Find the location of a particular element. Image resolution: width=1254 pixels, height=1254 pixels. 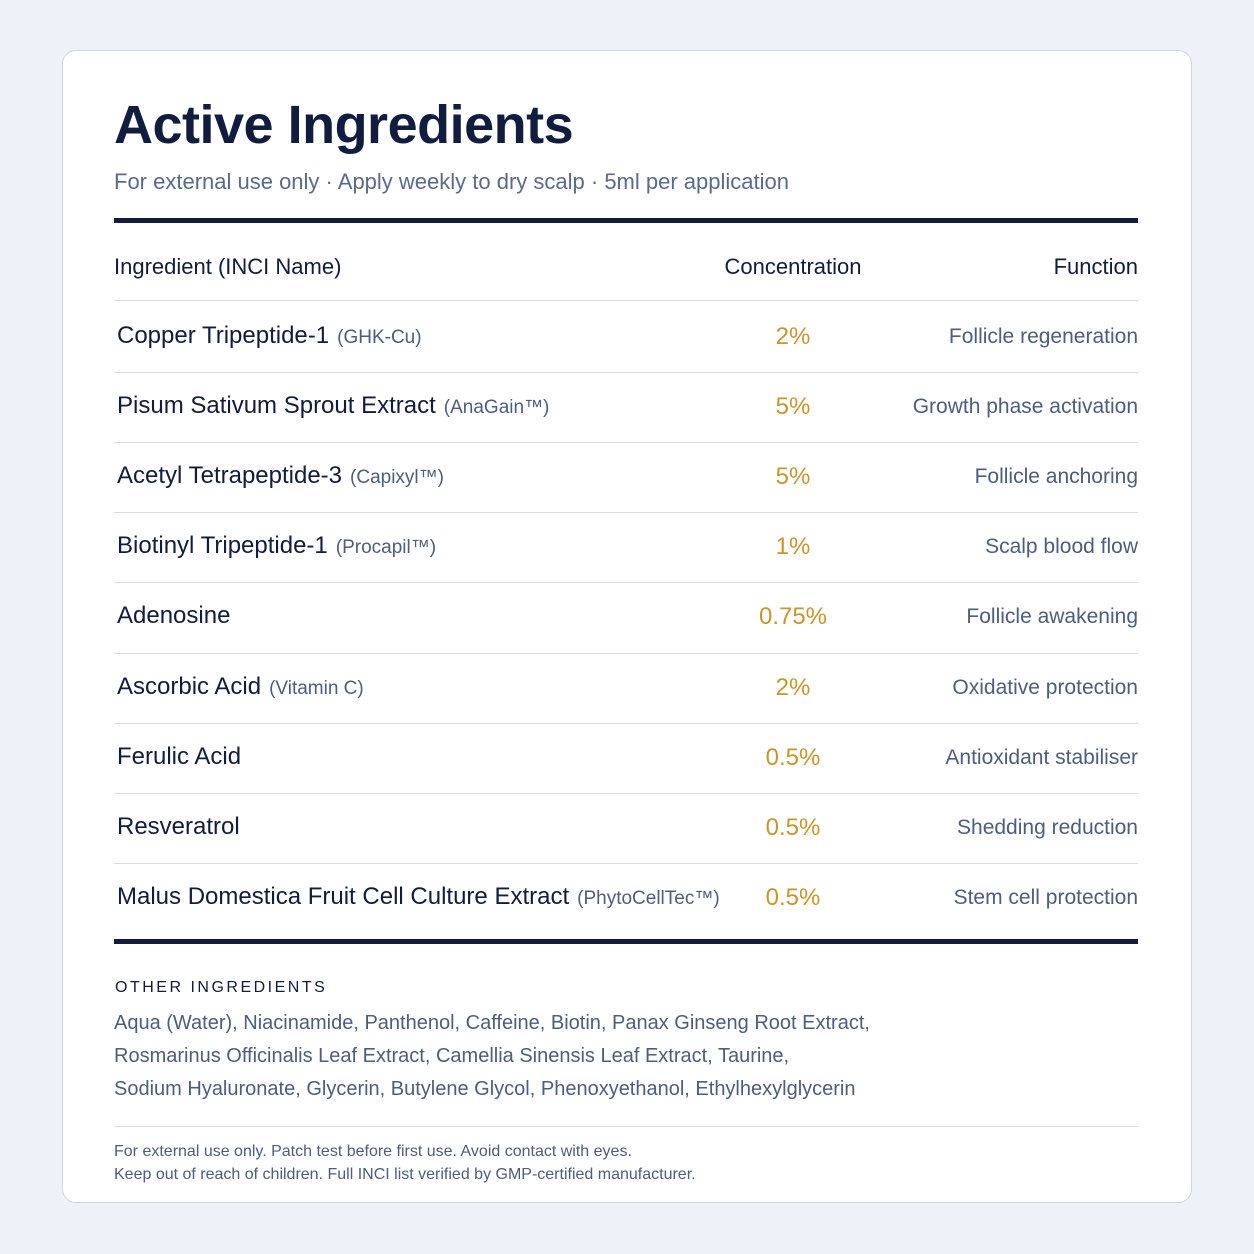

ingredient-name: Pisum Sativum Sprout Extract is located at coordinates (276, 406).